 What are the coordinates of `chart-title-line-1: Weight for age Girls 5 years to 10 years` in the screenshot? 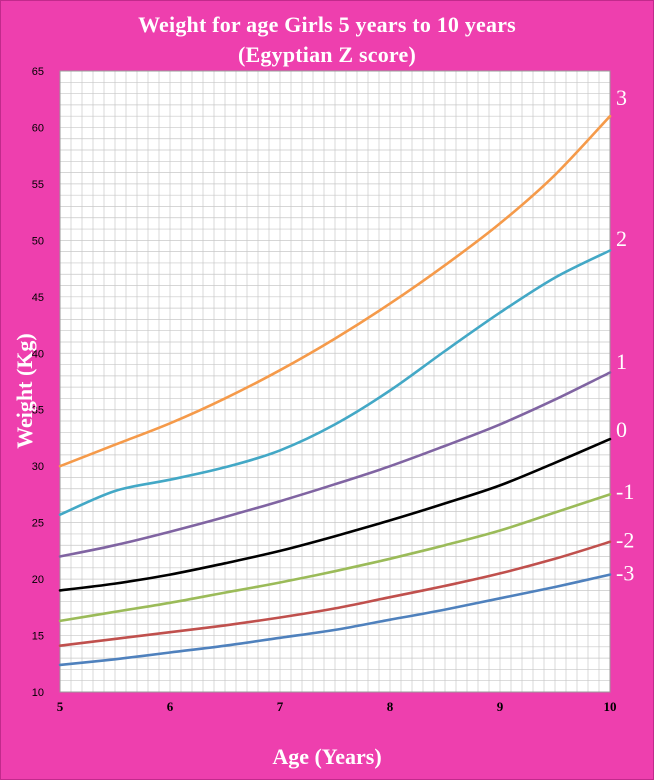 It's located at (327, 24).